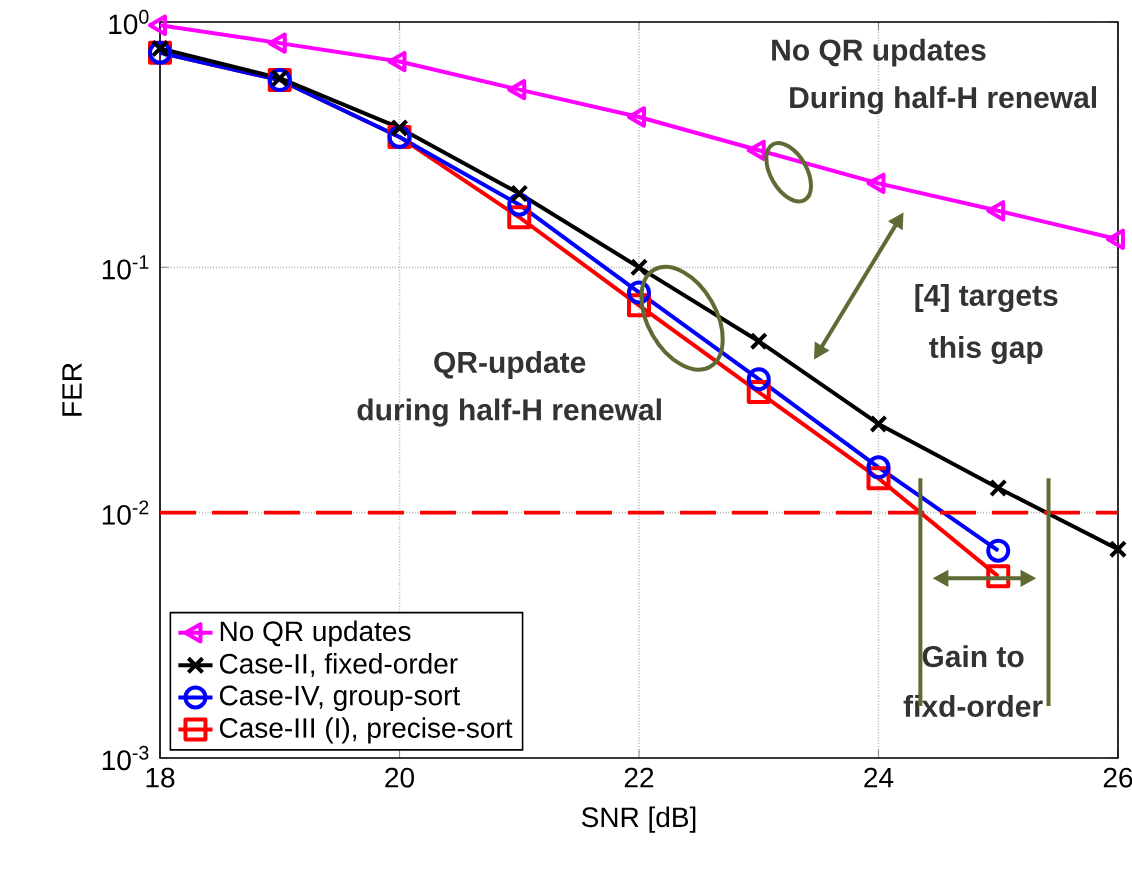 The height and width of the screenshot is (881, 1132). Describe the element at coordinates (879, 777) in the screenshot. I see `x-tick-label: 24` at that location.